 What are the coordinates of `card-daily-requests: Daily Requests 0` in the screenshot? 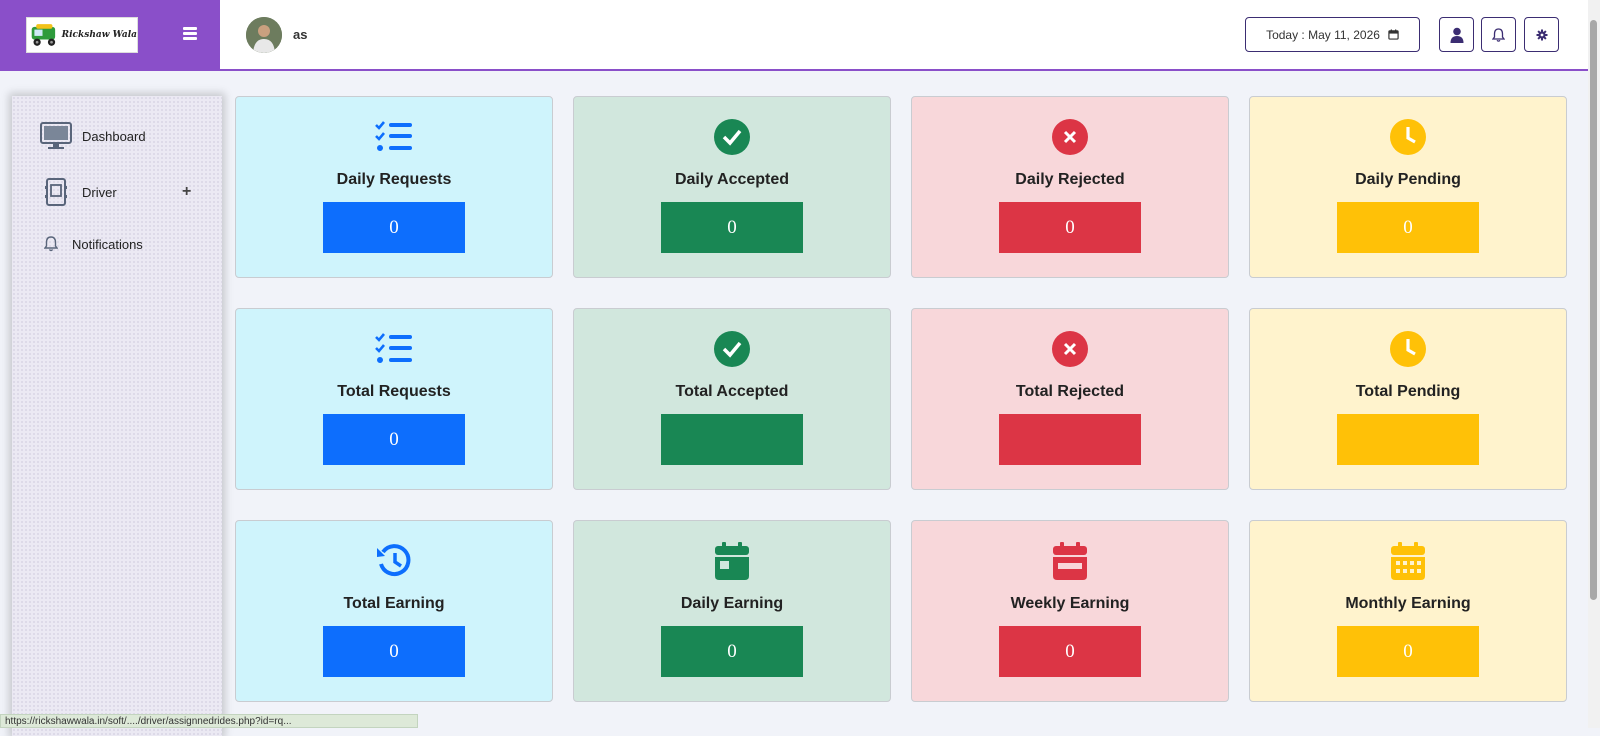 It's located at (394, 187).